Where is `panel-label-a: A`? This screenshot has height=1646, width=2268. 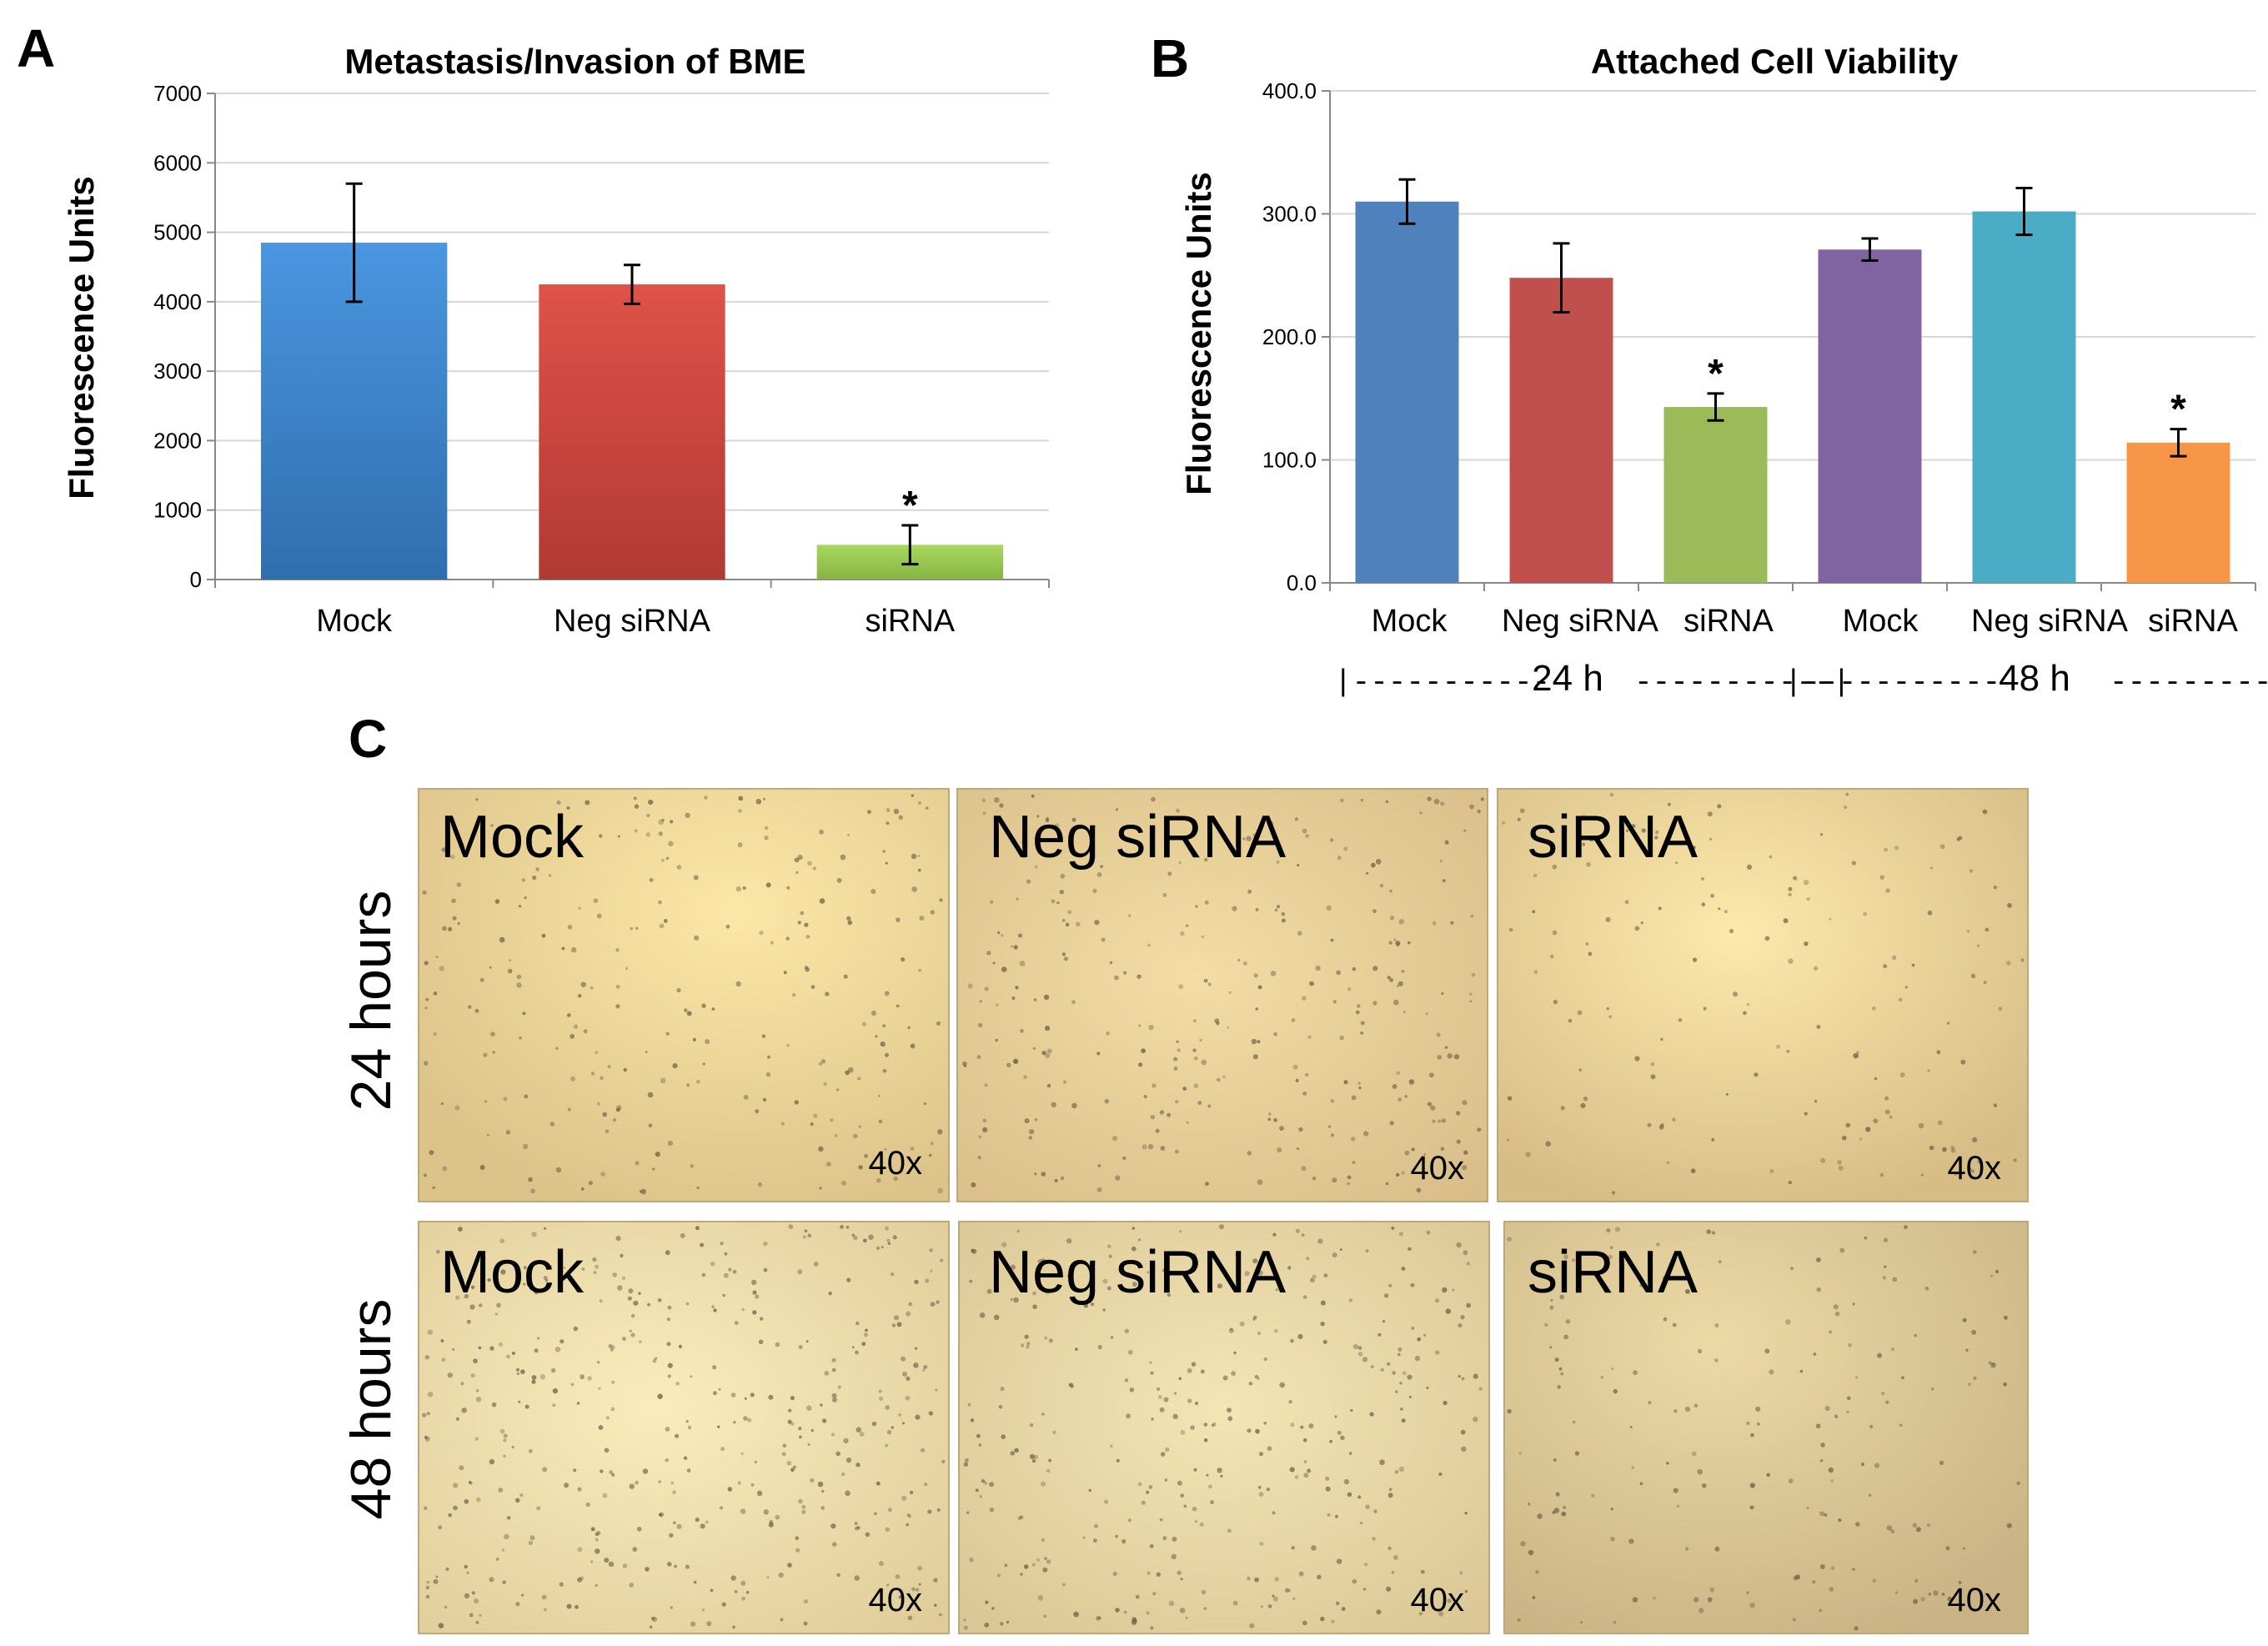
panel-label-a: A is located at coordinates (36, 48).